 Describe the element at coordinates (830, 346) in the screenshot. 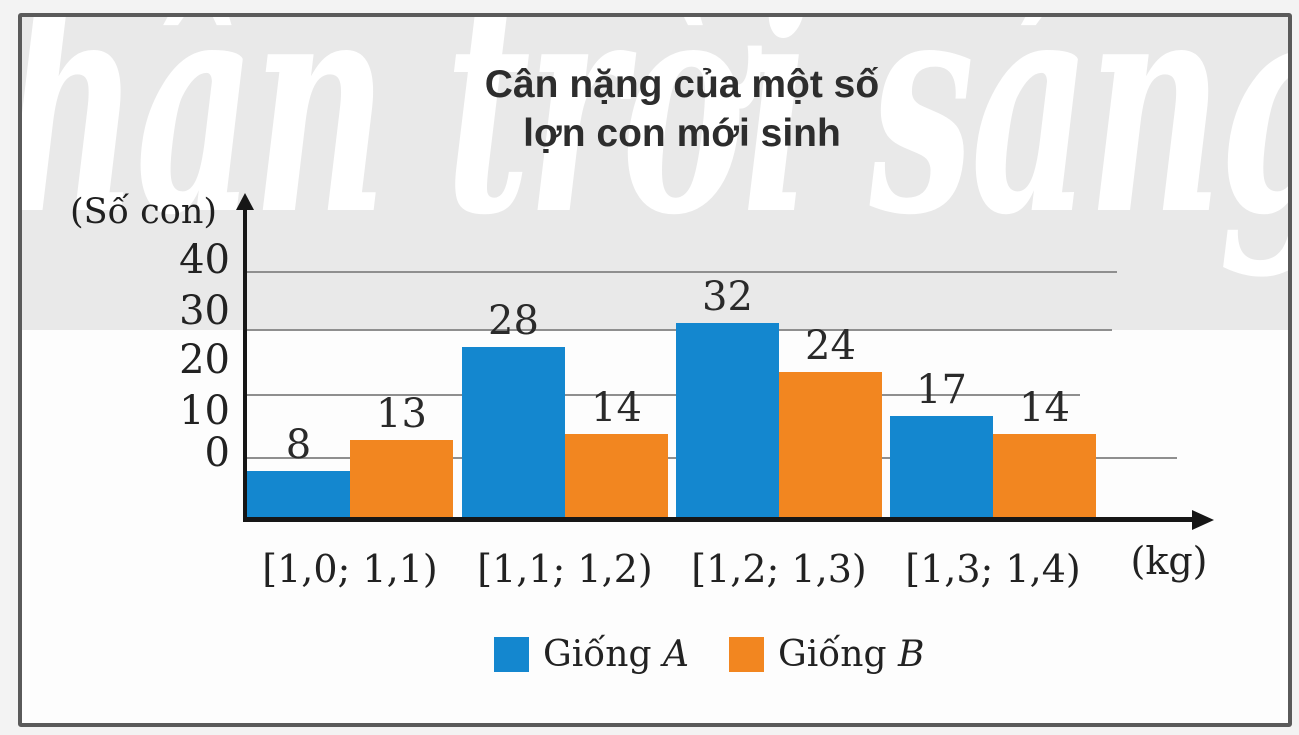

I see `bar-value-label-b-2: 24` at that location.